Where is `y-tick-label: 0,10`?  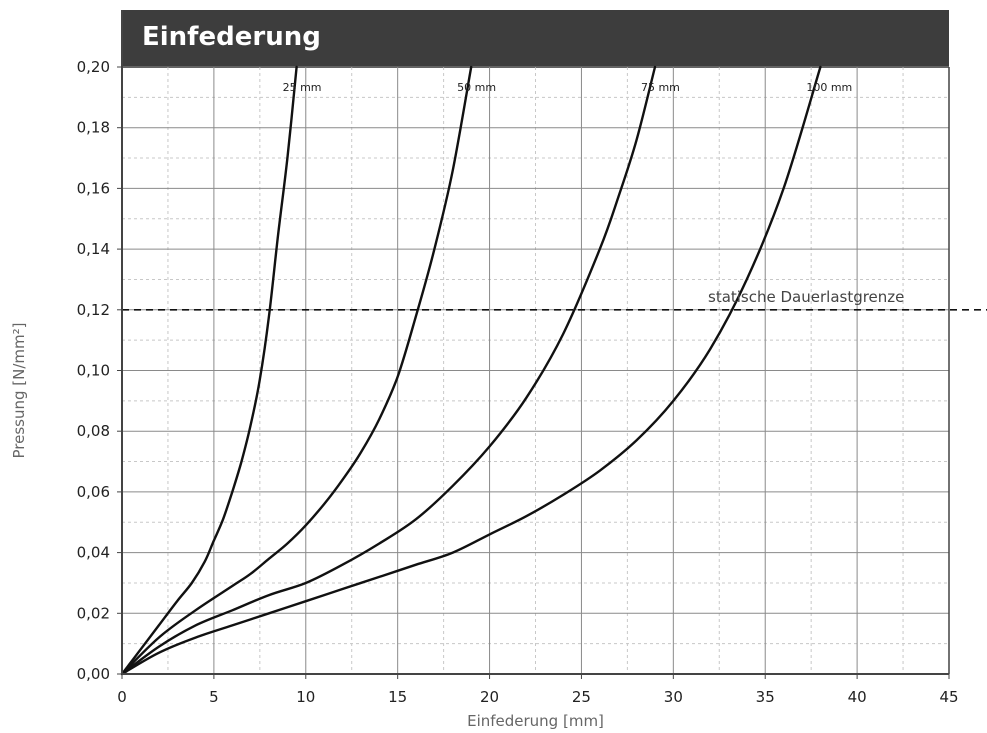 y-tick-label: 0,10 is located at coordinates (93, 371).